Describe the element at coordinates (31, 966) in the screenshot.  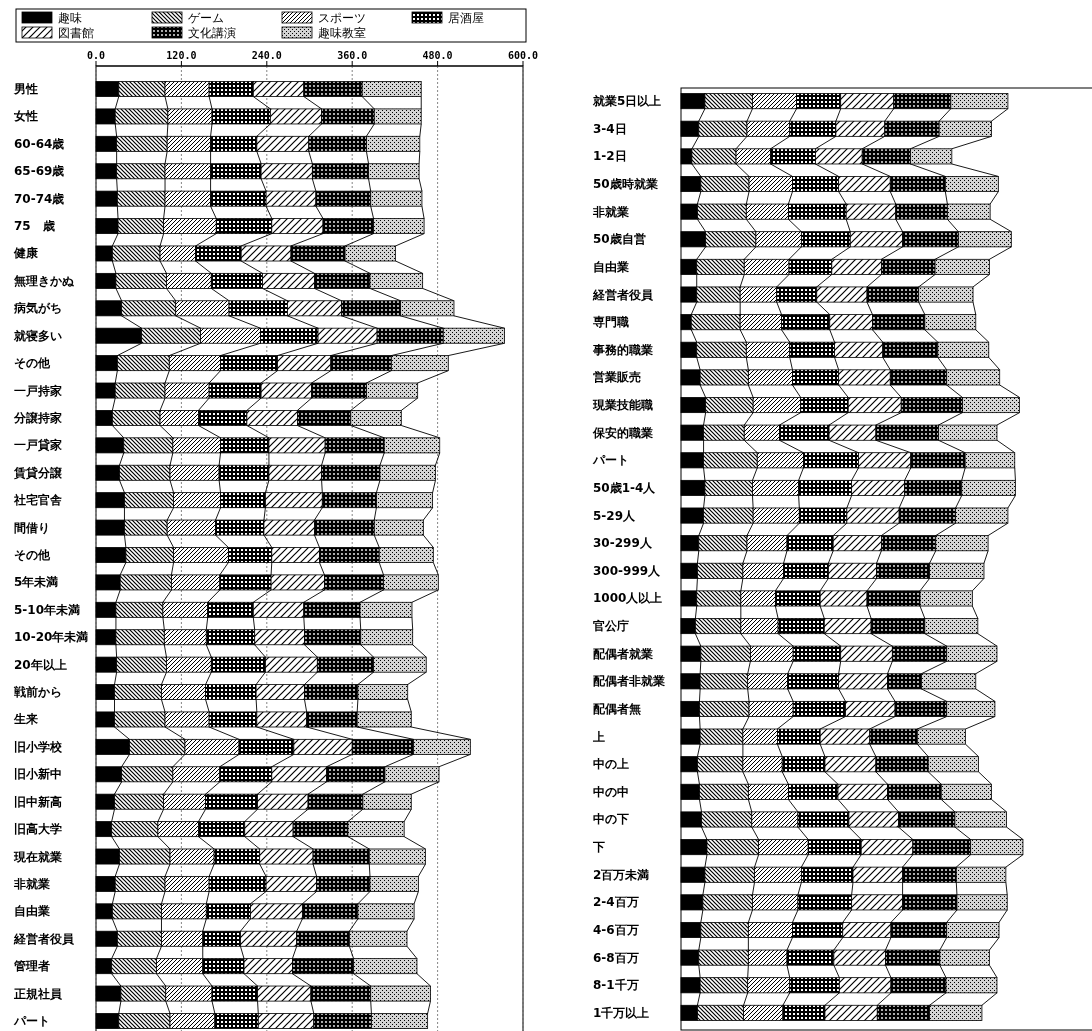
I see `y-tick-label: 管理者` at that location.